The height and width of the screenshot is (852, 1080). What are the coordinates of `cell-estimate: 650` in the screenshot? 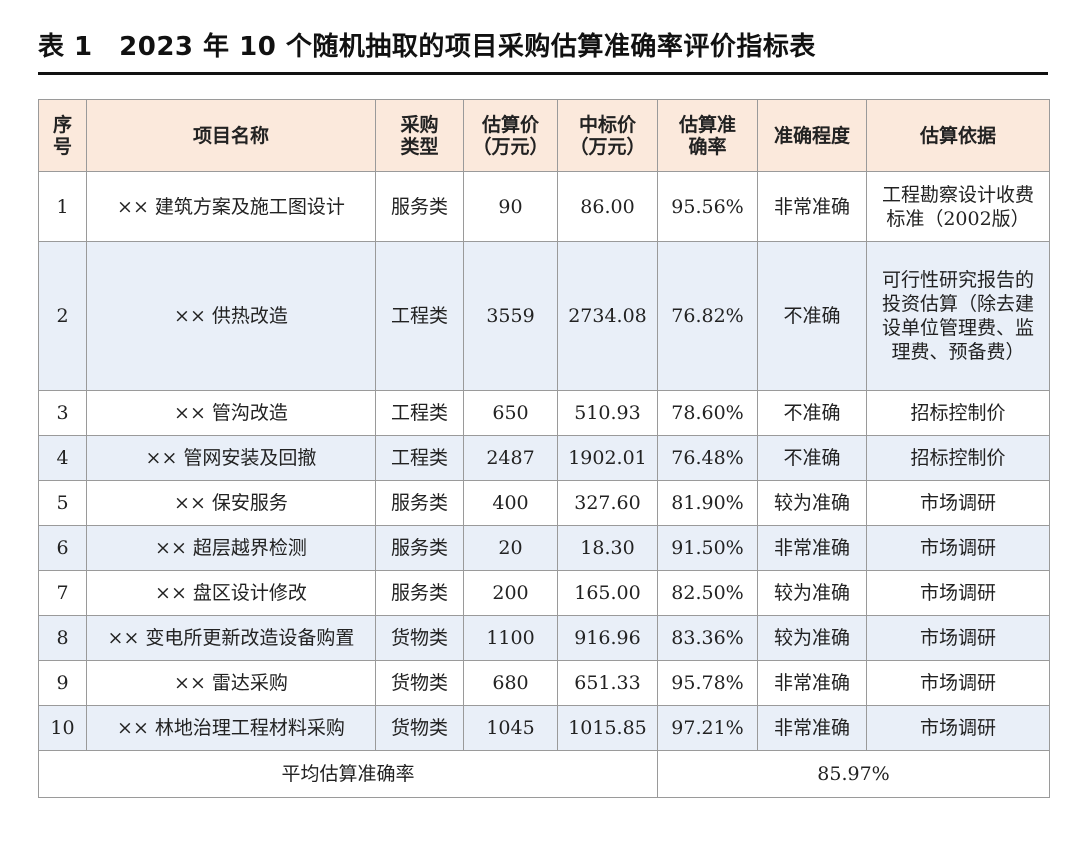 It's located at (510, 413).